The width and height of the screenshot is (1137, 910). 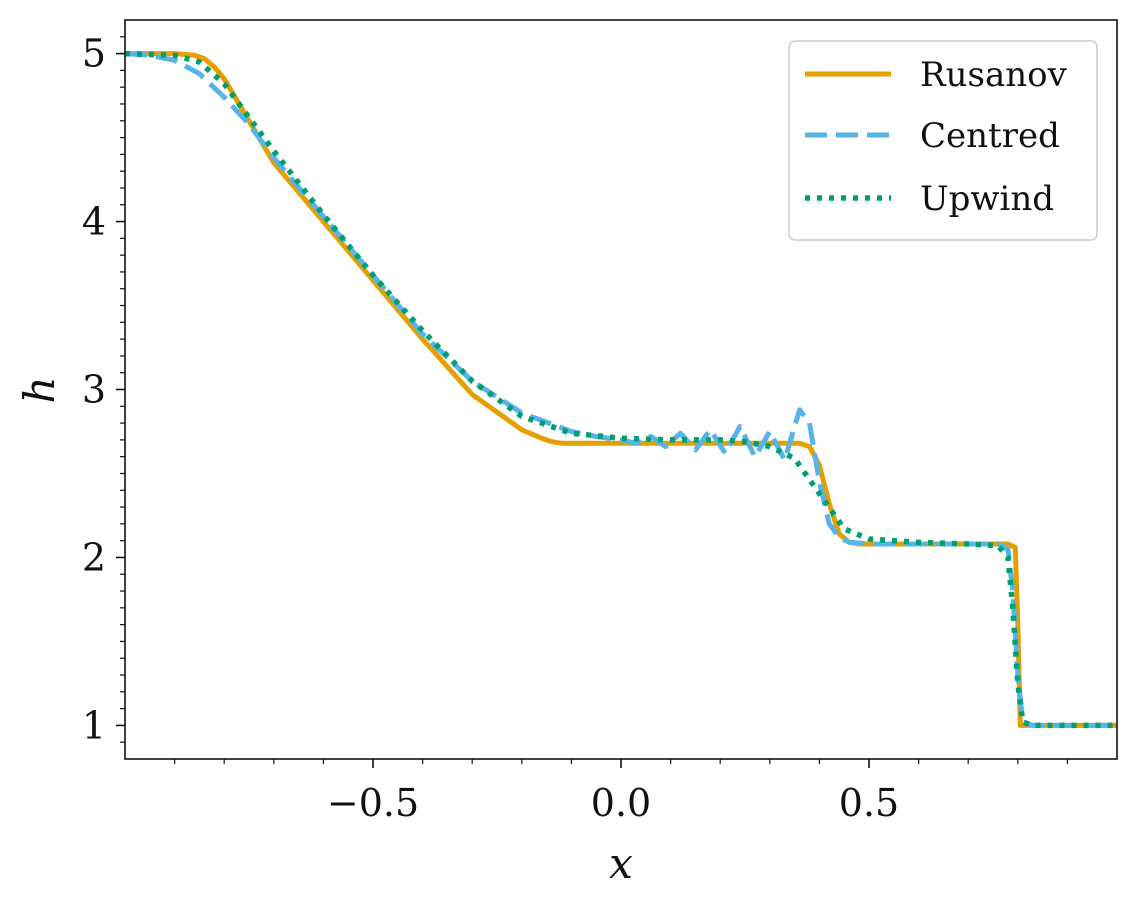 I want to click on legend: Rusanov Centred Upwind, so click(x=943, y=140).